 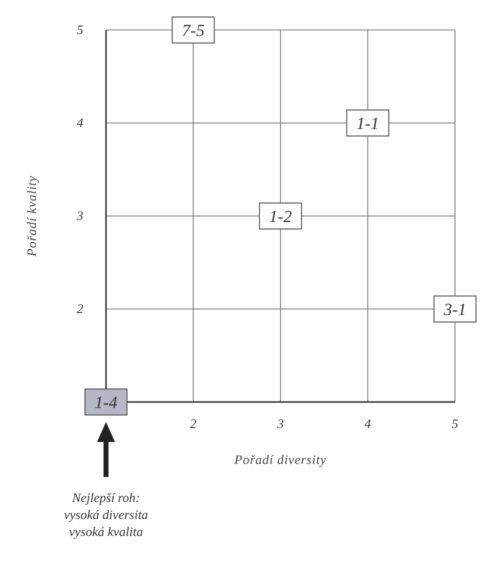 I want to click on y-tick-label: 4, so click(x=80, y=122).